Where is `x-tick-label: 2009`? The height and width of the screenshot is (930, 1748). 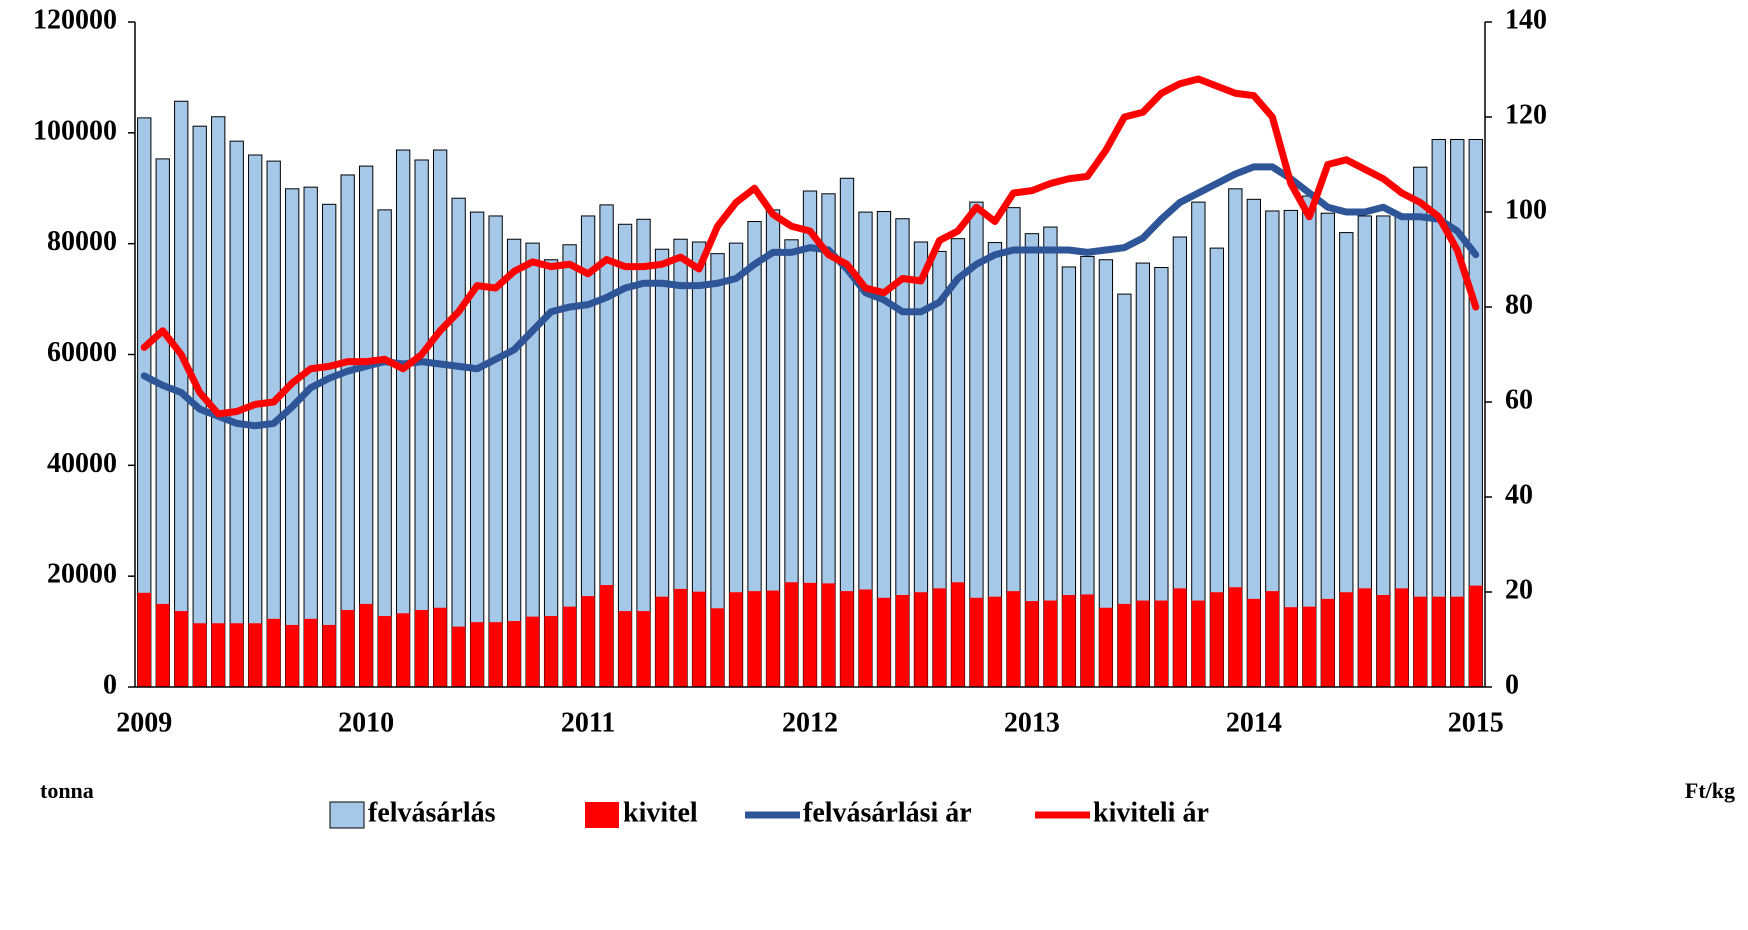
x-tick-label: 2009 is located at coordinates (144, 722).